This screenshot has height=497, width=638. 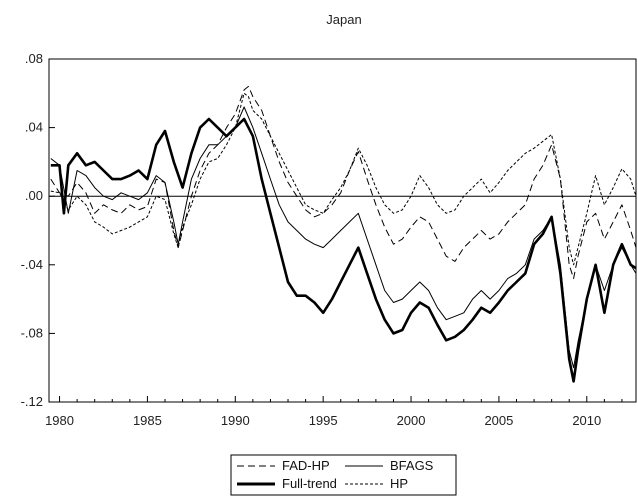 What do you see at coordinates (343, 19) in the screenshot?
I see `chart-title: Japan` at bounding box center [343, 19].